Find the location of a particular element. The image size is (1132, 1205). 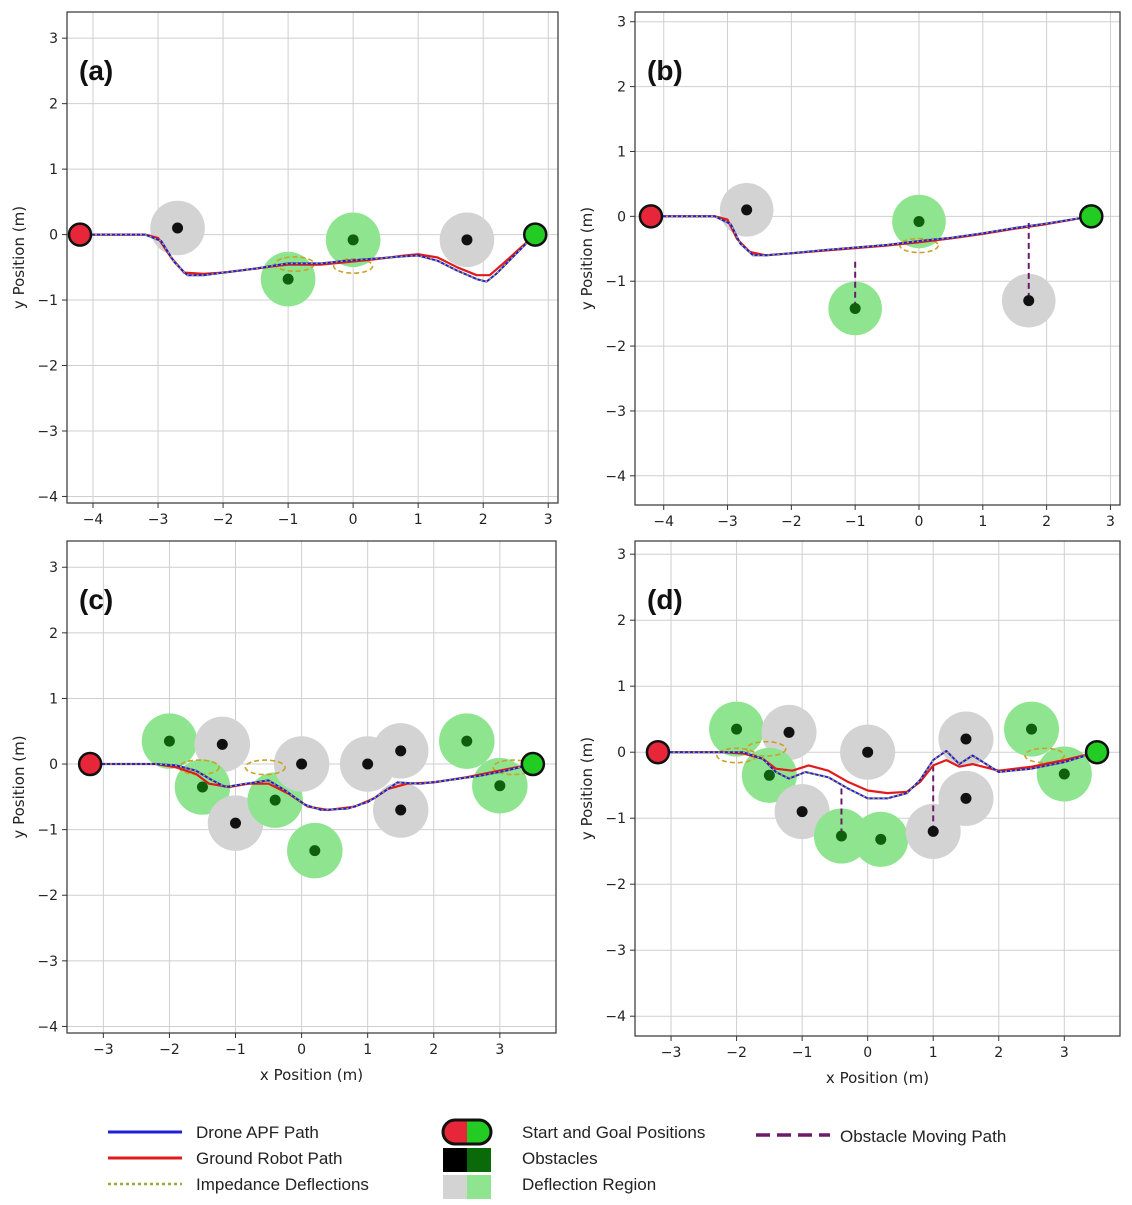

x-tick-label: −4 is located at coordinates (93, 520).